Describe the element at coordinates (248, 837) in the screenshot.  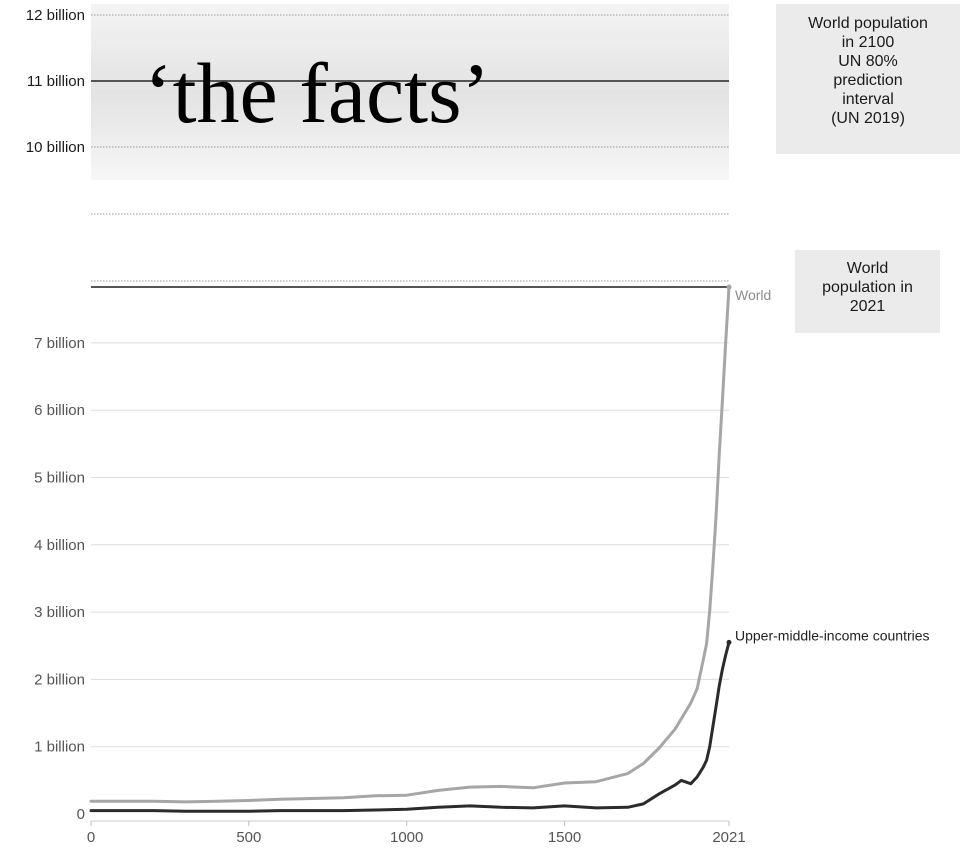
I see `x-tick-1: 500` at that location.